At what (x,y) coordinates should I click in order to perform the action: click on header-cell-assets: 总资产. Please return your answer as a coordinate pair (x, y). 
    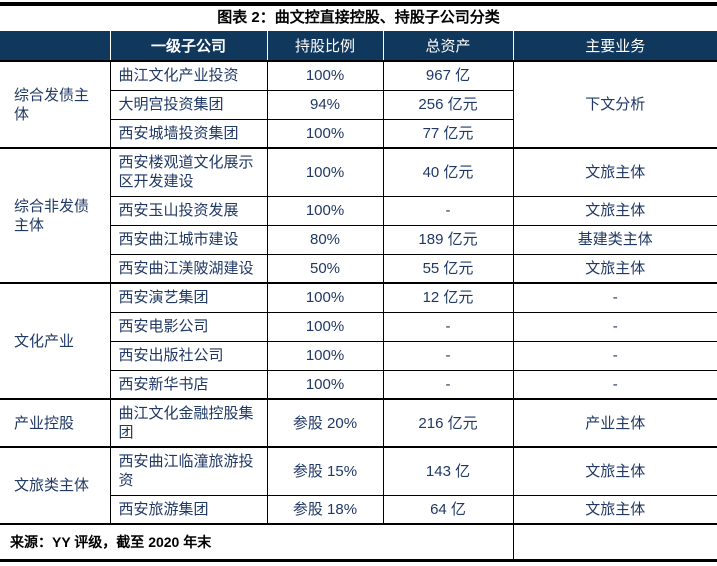
    Looking at the image, I should click on (447, 46).